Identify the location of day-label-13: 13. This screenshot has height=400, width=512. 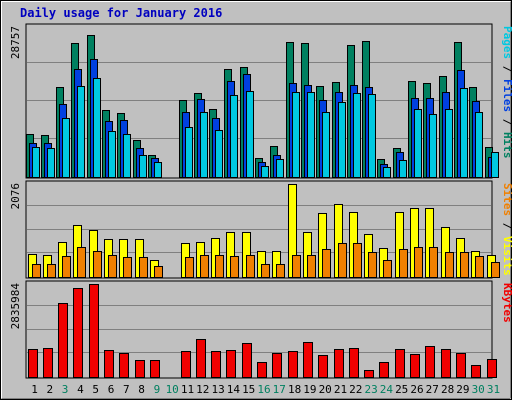
(217, 389).